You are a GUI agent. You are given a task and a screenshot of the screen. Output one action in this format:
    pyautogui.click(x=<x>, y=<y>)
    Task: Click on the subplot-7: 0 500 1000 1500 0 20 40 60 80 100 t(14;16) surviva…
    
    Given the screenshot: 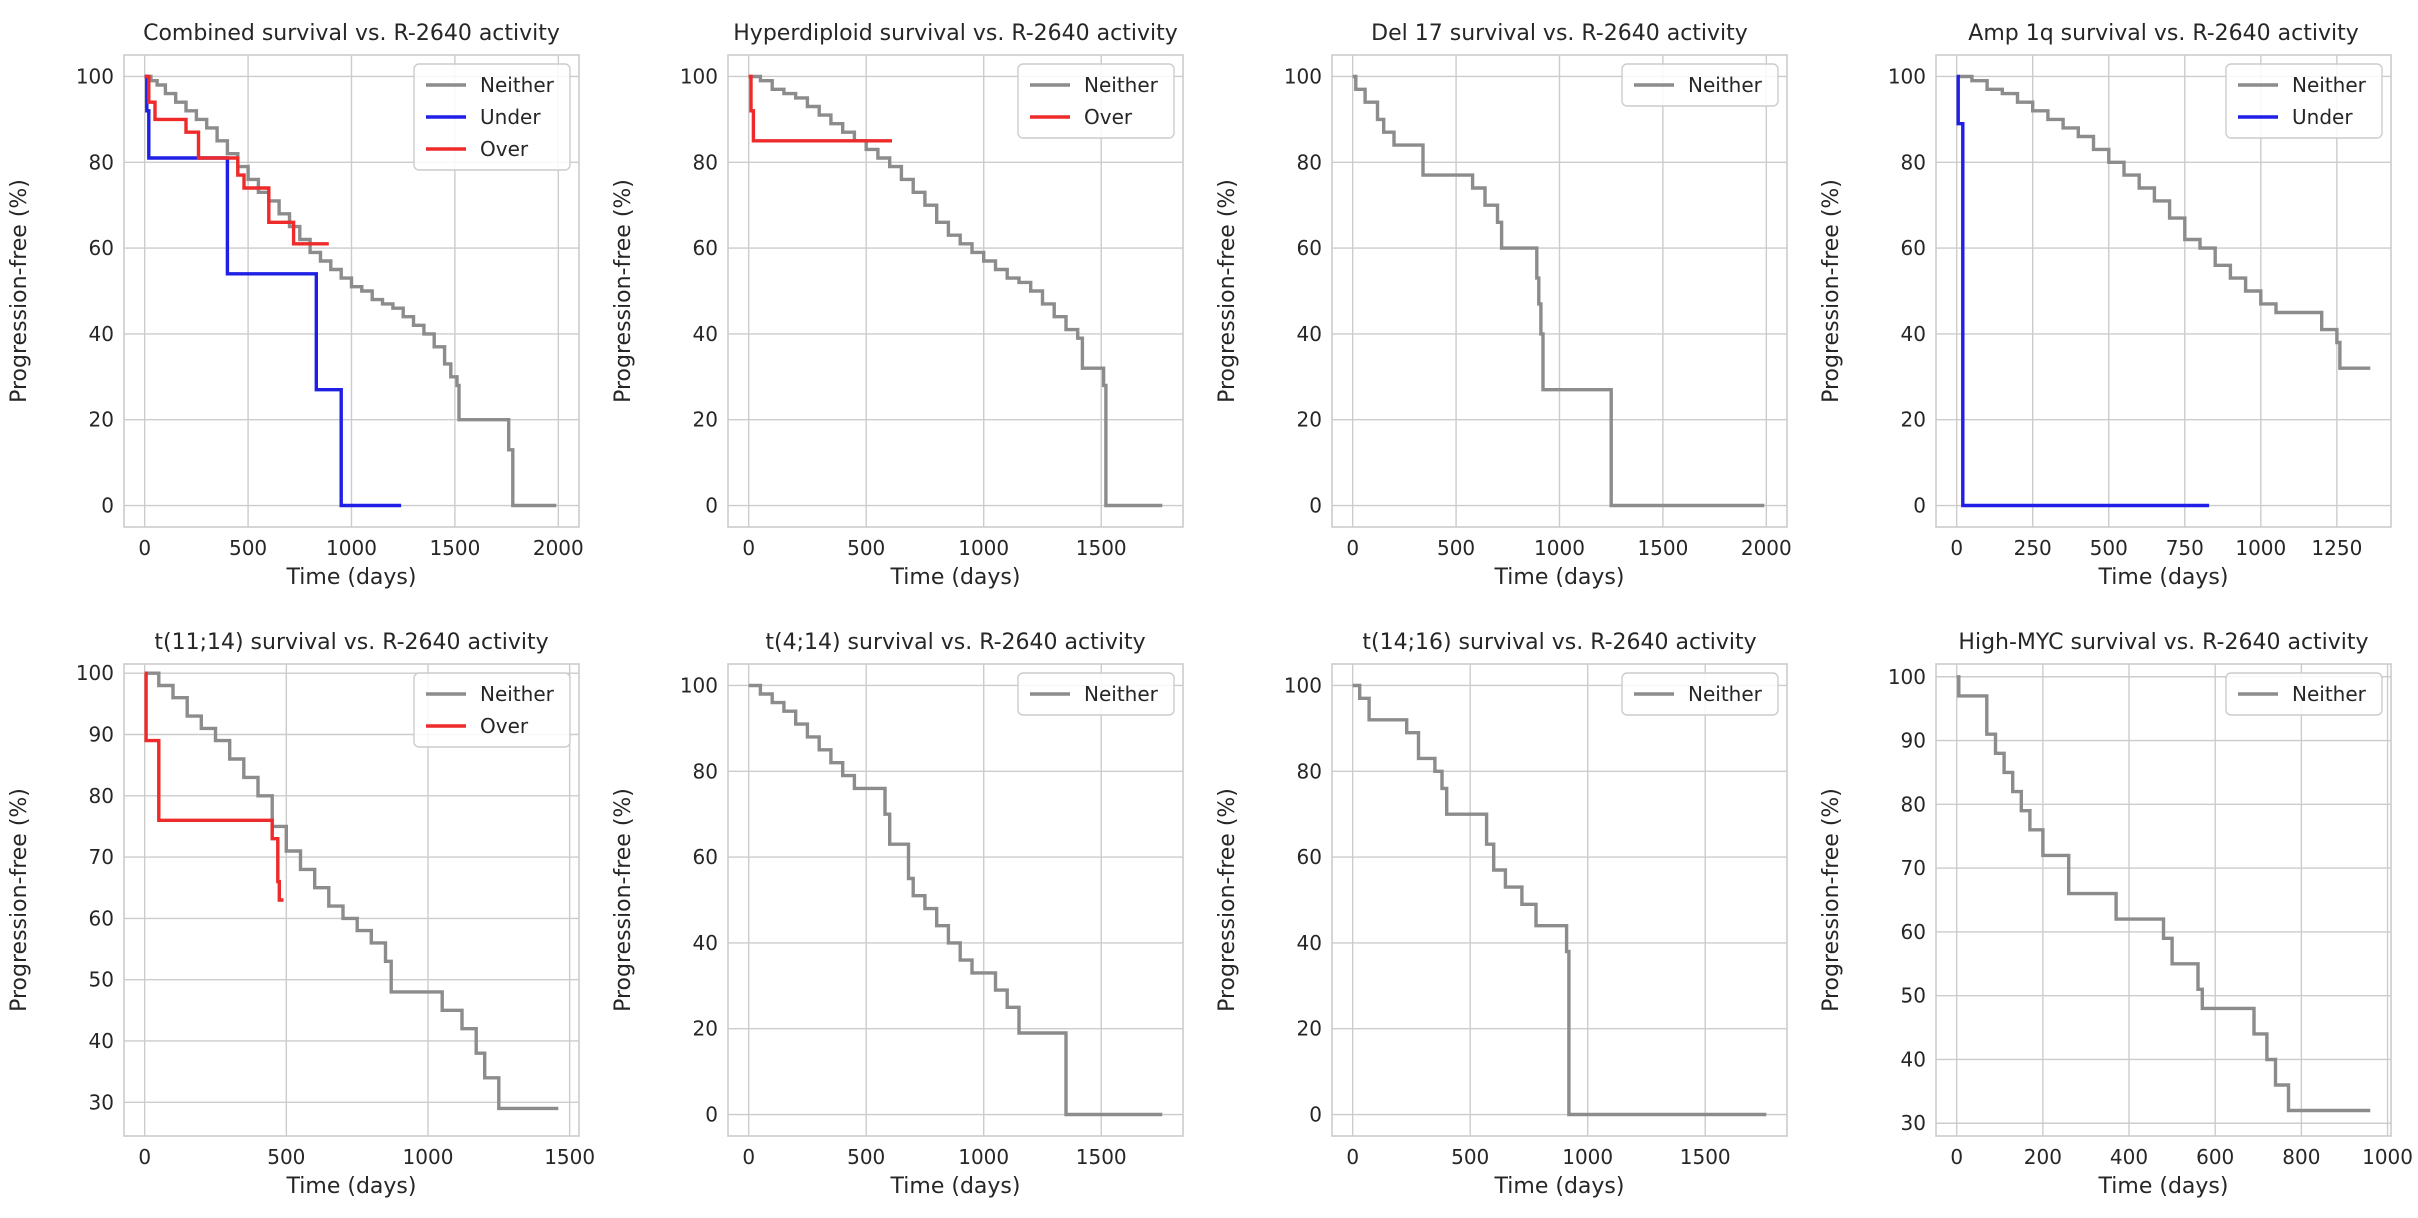 What is the action you would take?
    pyautogui.click(x=1501, y=914)
    